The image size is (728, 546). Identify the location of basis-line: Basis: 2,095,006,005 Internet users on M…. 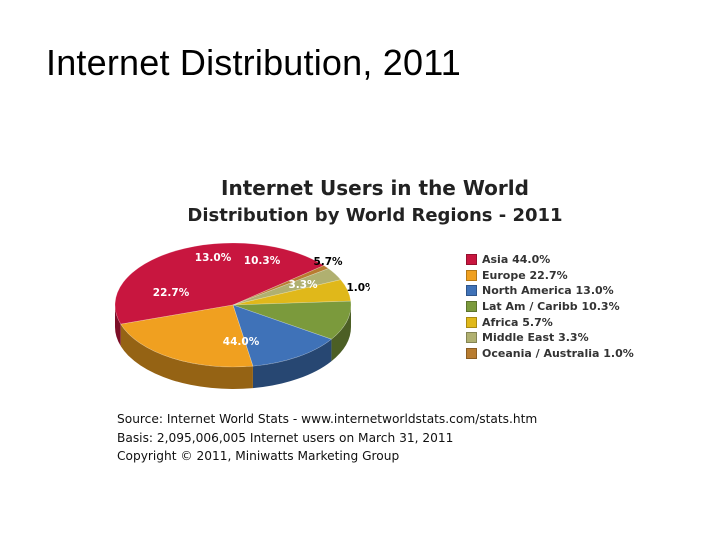
(285, 437).